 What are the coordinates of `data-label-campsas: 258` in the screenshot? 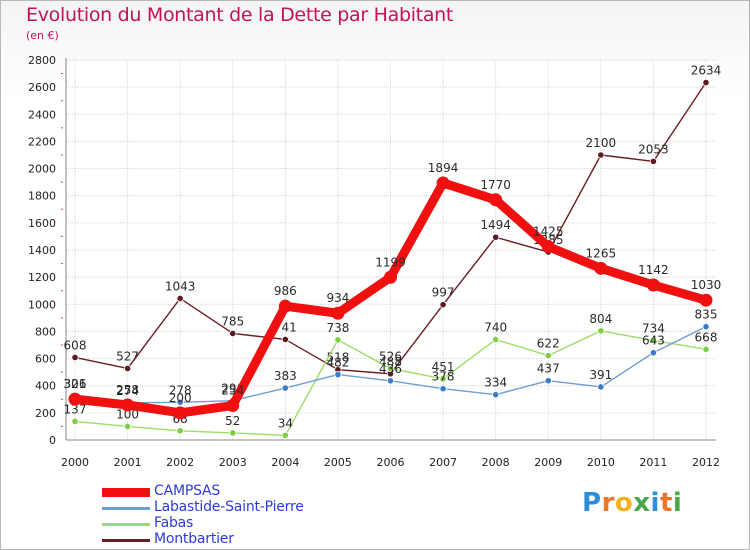 It's located at (127, 390).